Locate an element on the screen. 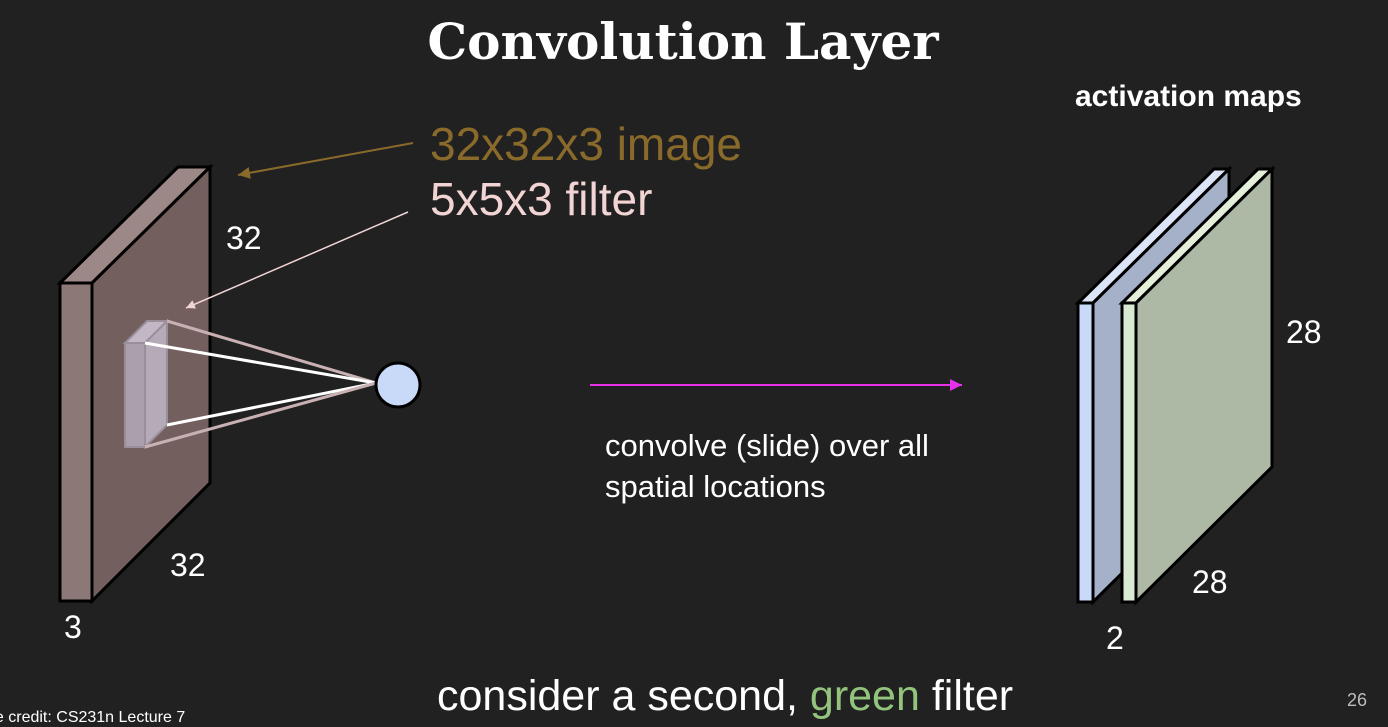 The width and height of the screenshot is (1388, 727). image-label-arrow is located at coordinates (325, 160).